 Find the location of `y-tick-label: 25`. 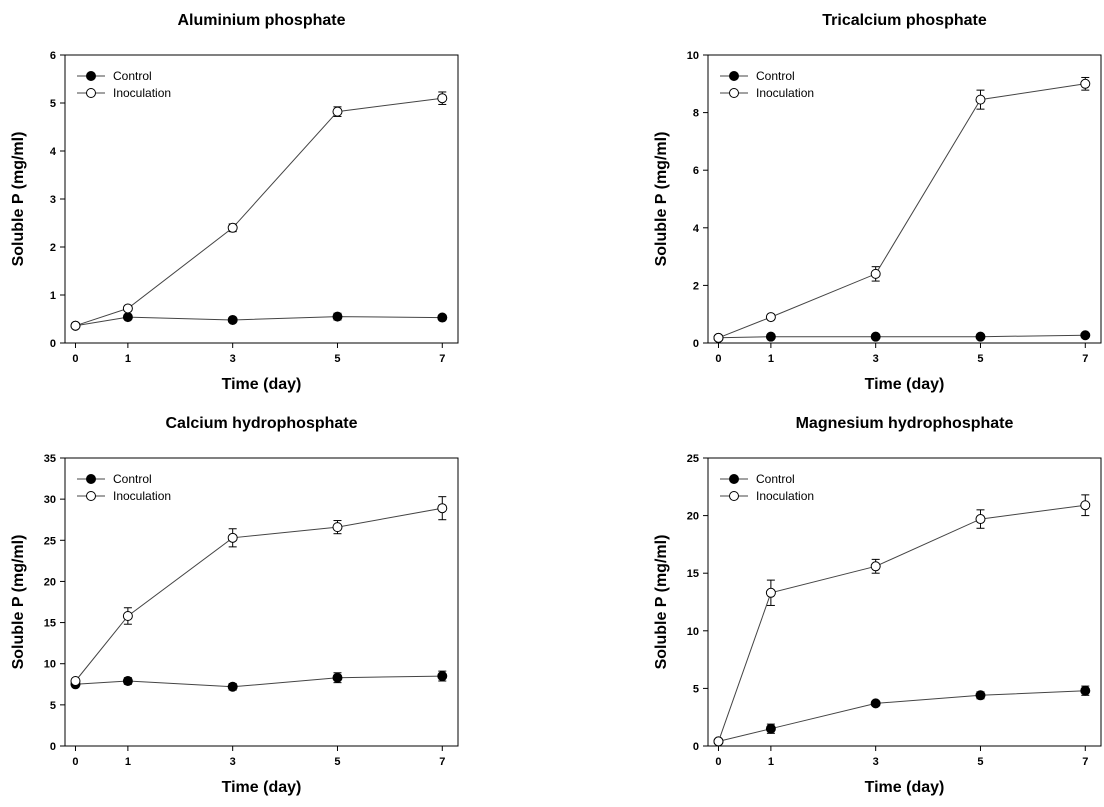

y-tick-label: 25 is located at coordinates (693, 459).